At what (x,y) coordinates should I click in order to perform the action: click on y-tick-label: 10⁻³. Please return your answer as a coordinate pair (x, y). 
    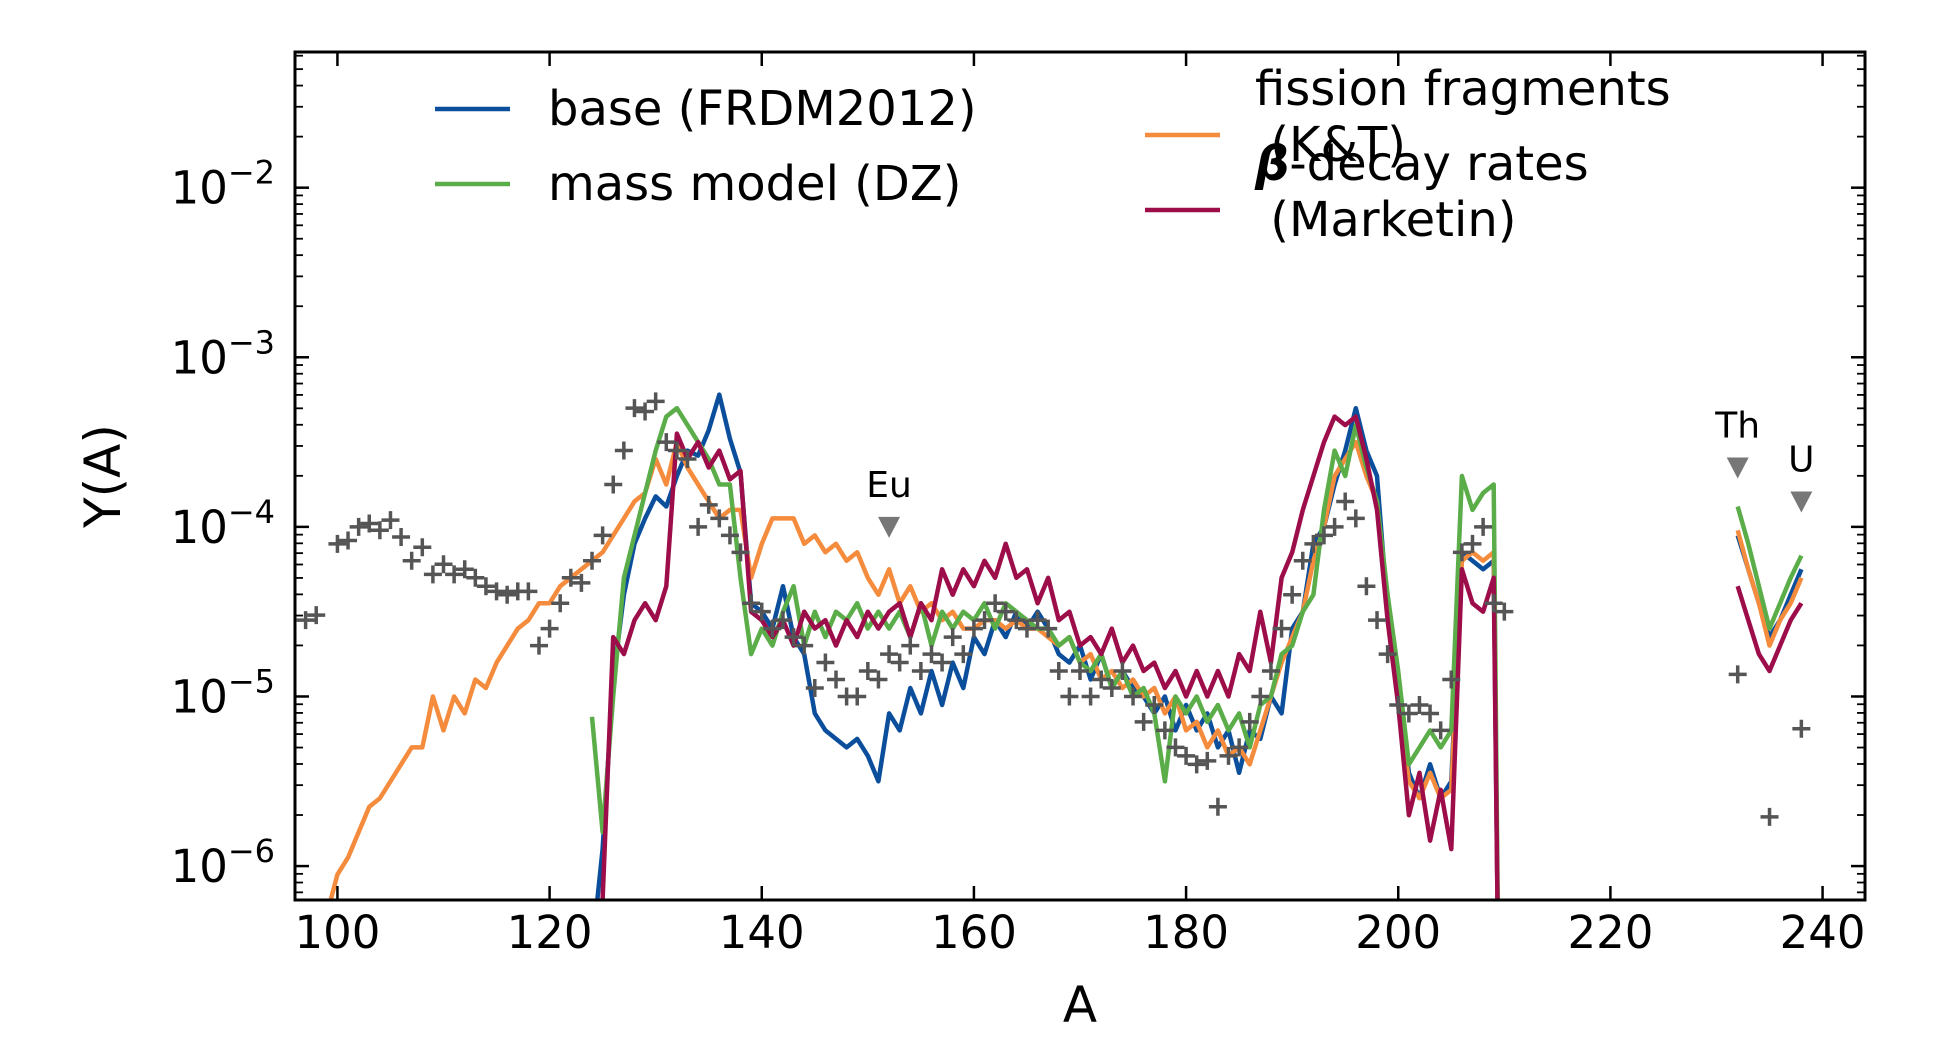
    Looking at the image, I should click on (223, 353).